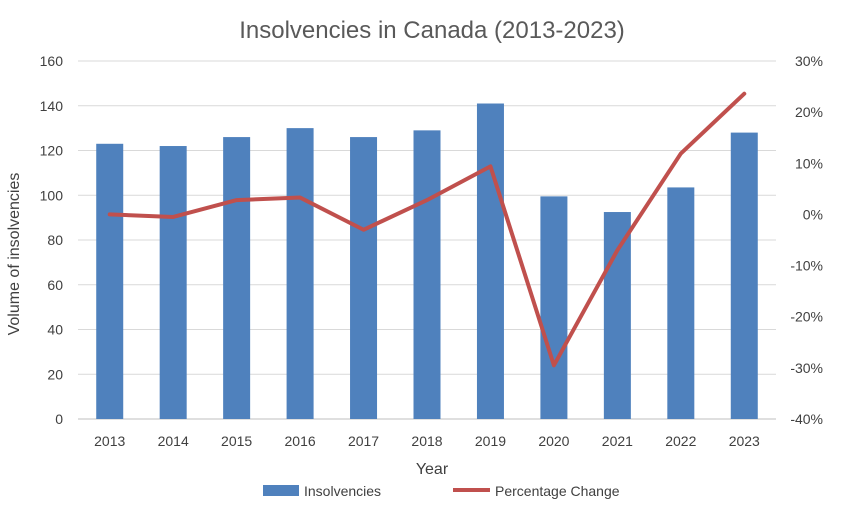 The image size is (864, 509). Describe the element at coordinates (236, 441) in the screenshot. I see `x-tick-label: 2015` at that location.